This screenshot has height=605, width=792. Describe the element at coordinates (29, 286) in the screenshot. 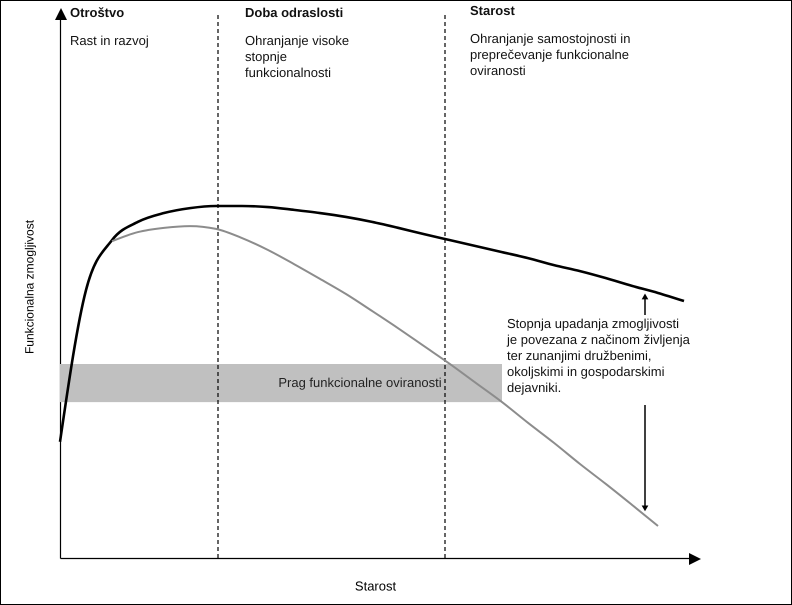

I see `y-axis-title: Funkcionalna zmogljivost` at that location.